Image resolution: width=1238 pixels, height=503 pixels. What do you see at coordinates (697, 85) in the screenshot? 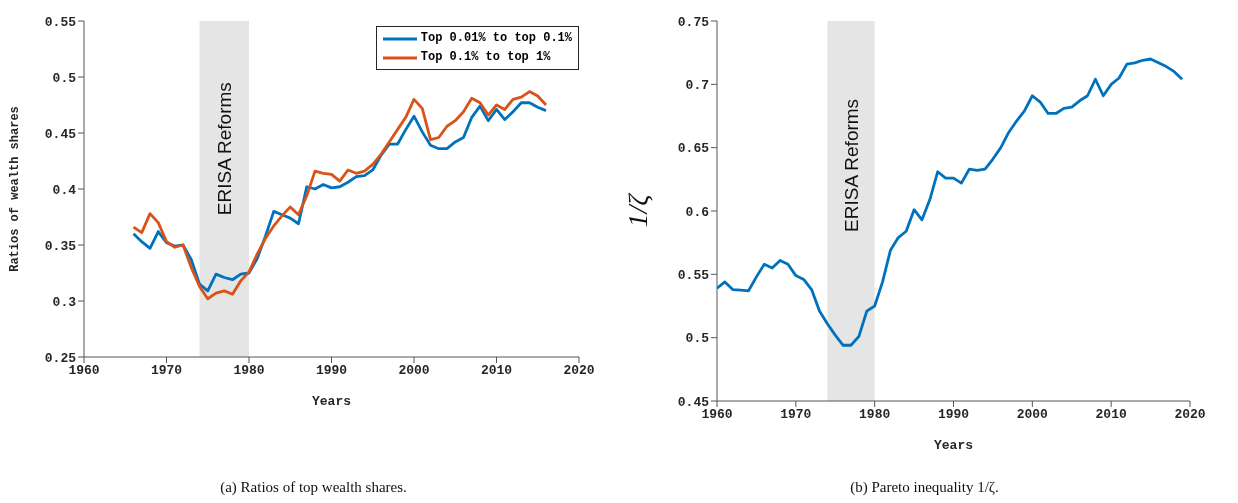
I see `y-tick-label: 0.7` at bounding box center [697, 85].